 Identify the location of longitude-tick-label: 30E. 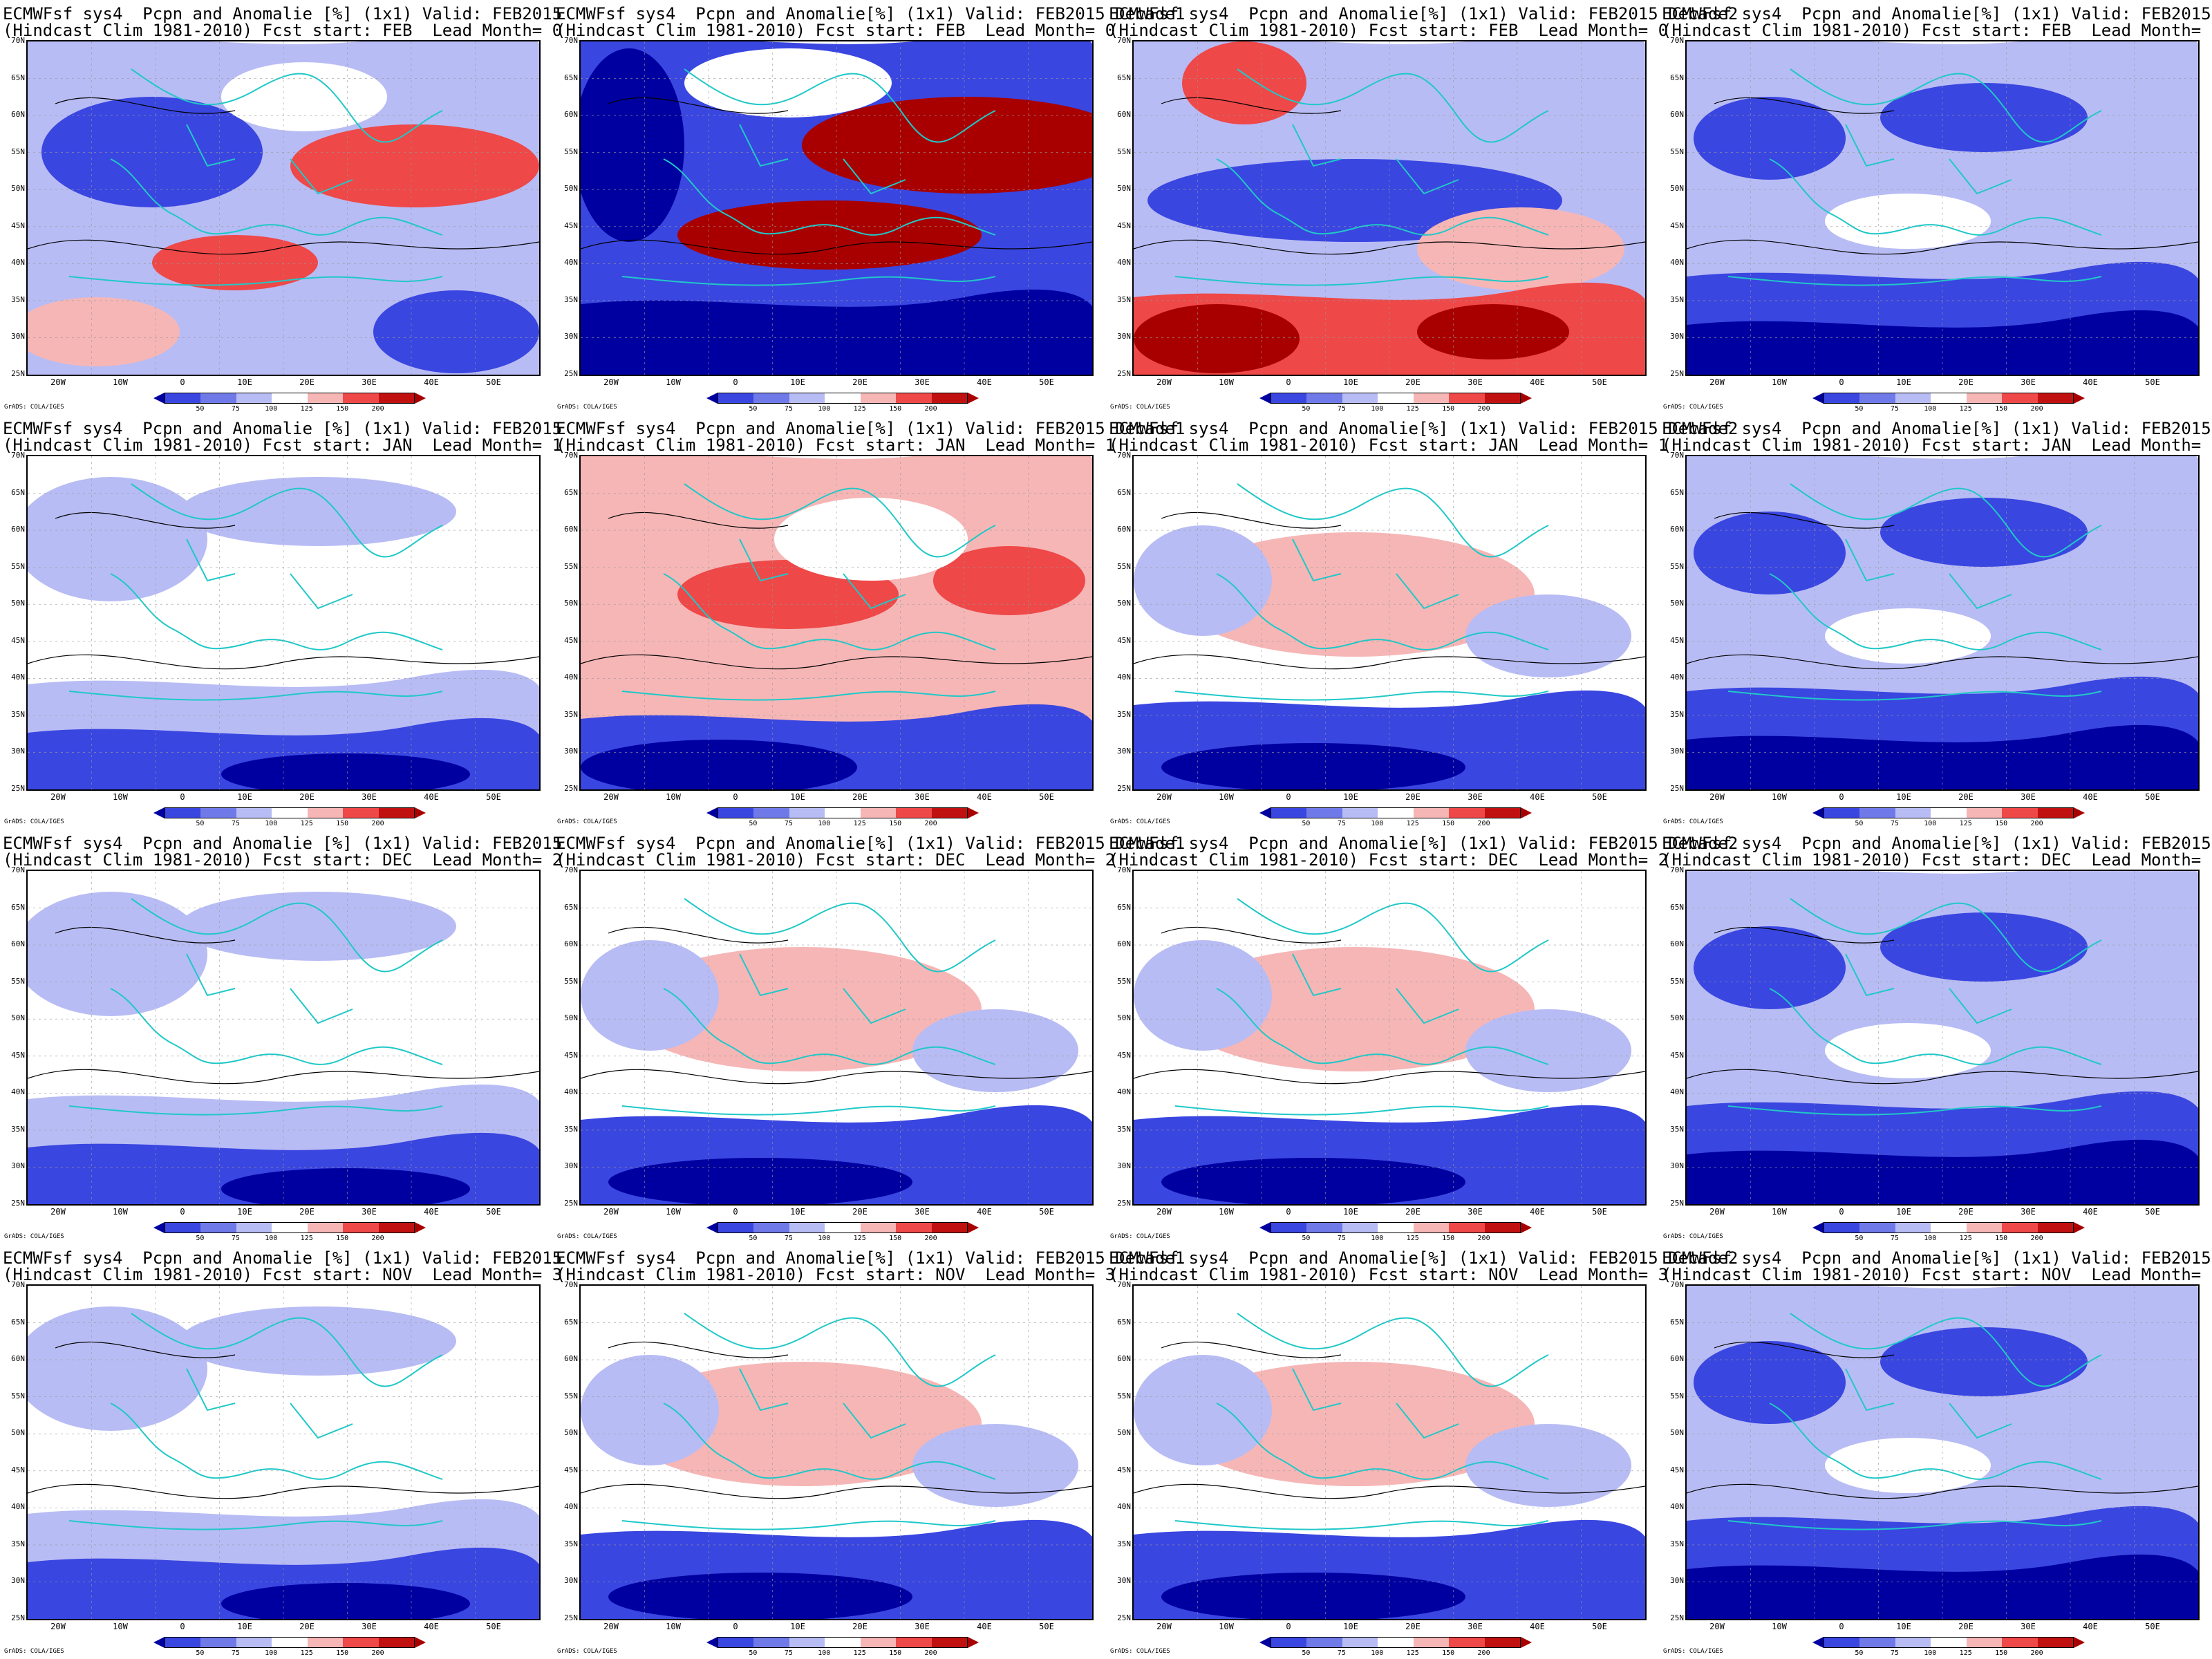
(2028, 382).